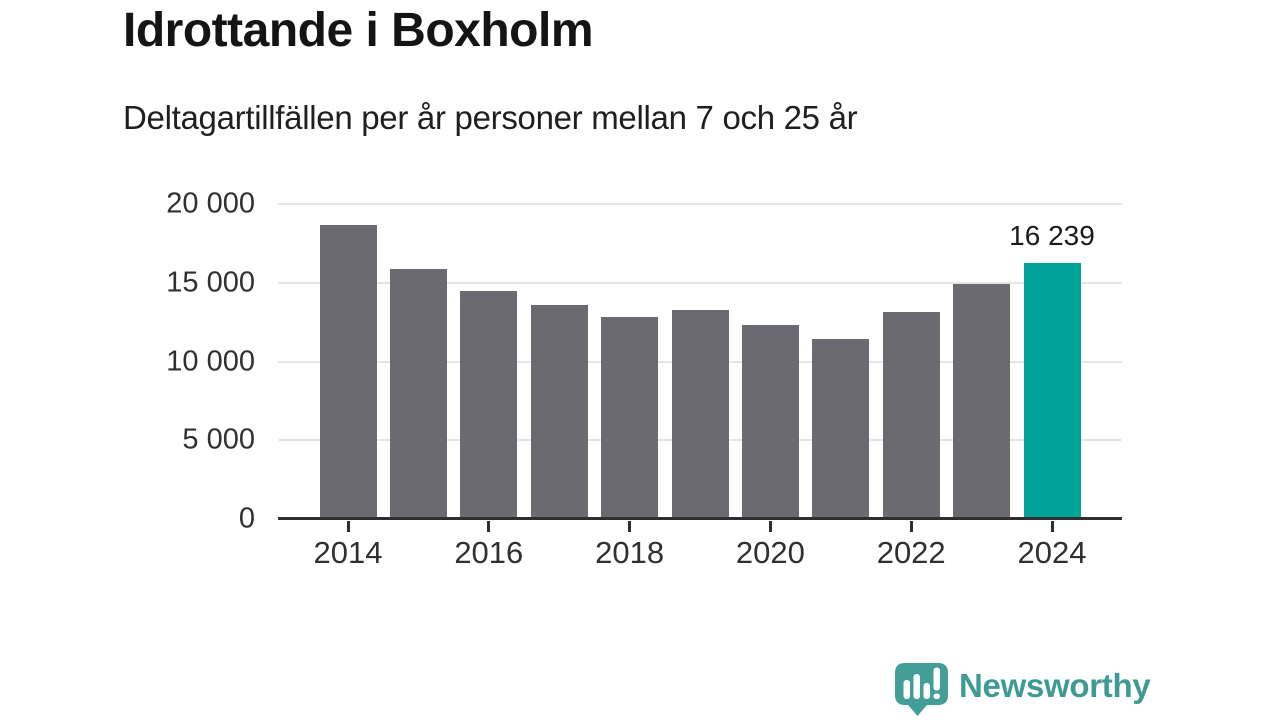 The width and height of the screenshot is (1280, 720). Describe the element at coordinates (630, 526) in the screenshot. I see `x-tick-2018` at that location.